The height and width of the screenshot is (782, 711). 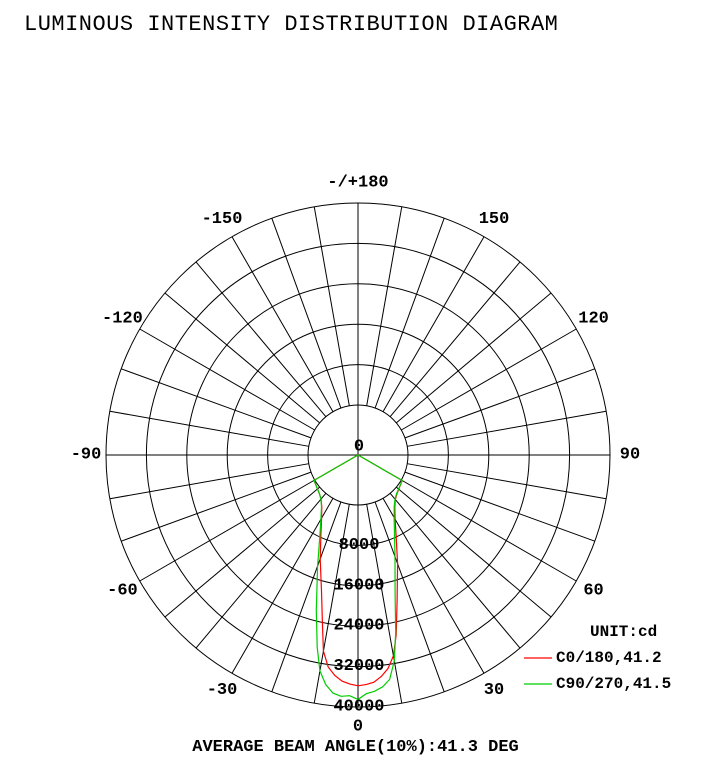 What do you see at coordinates (359, 545) in the screenshot?
I see `radial-tick-label-1: 8000` at bounding box center [359, 545].